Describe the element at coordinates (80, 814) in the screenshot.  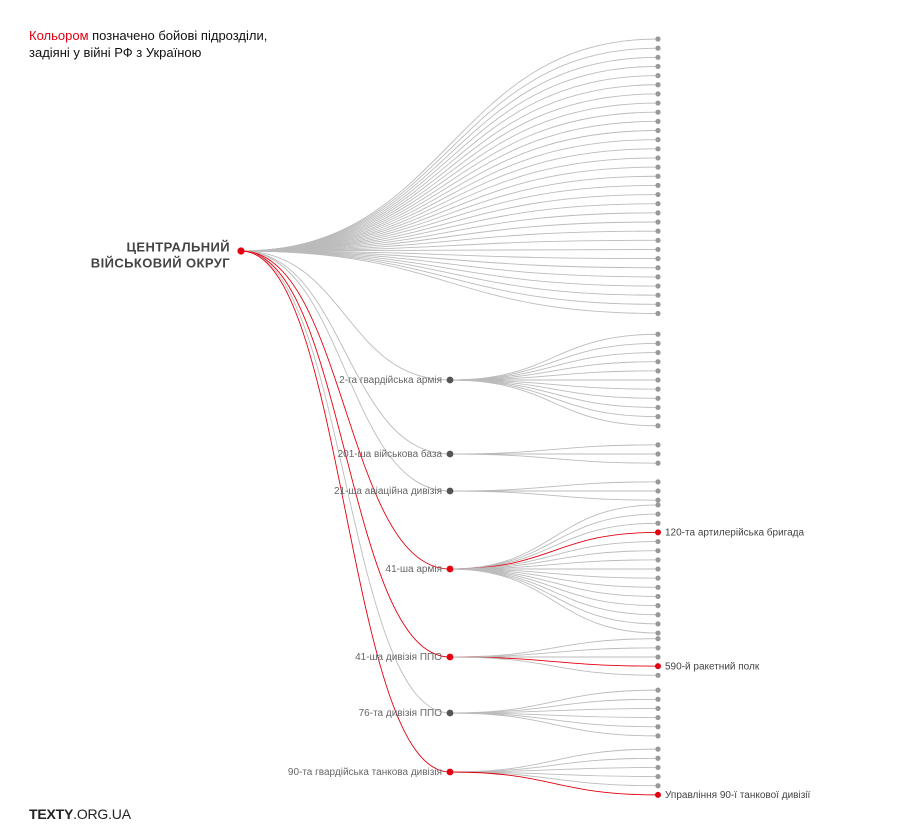
I see `texty-logo: TEXTY.ORG.UA` at that location.